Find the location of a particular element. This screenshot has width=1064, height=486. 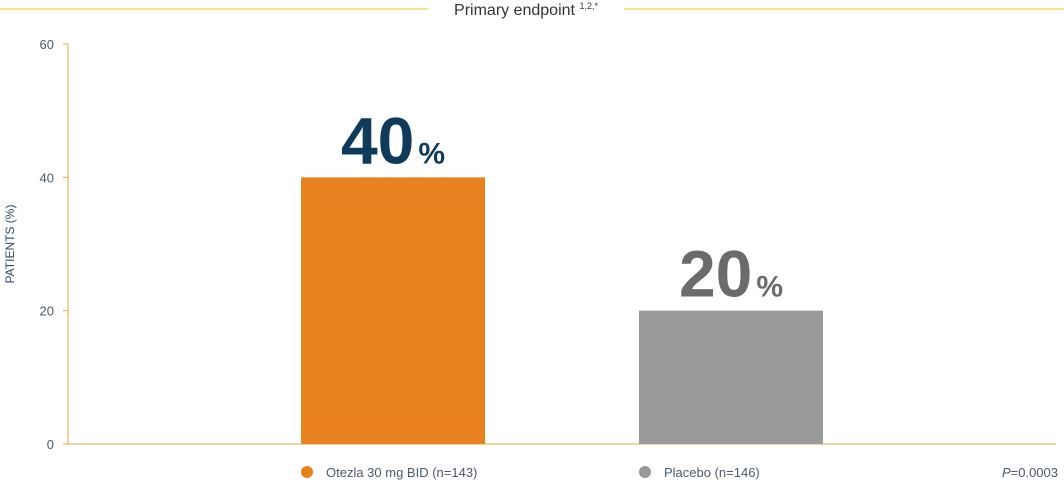

value-label: 20% is located at coordinates (731, 274).